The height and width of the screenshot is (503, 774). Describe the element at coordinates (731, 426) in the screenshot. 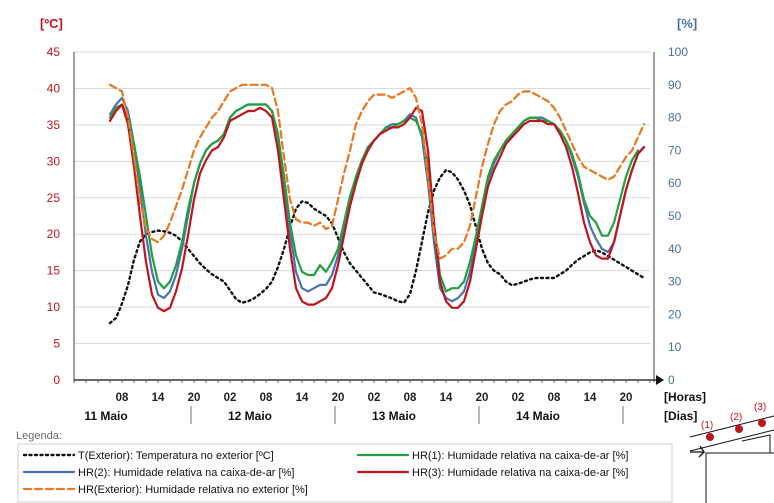

I see `roof-line-outer` at that location.